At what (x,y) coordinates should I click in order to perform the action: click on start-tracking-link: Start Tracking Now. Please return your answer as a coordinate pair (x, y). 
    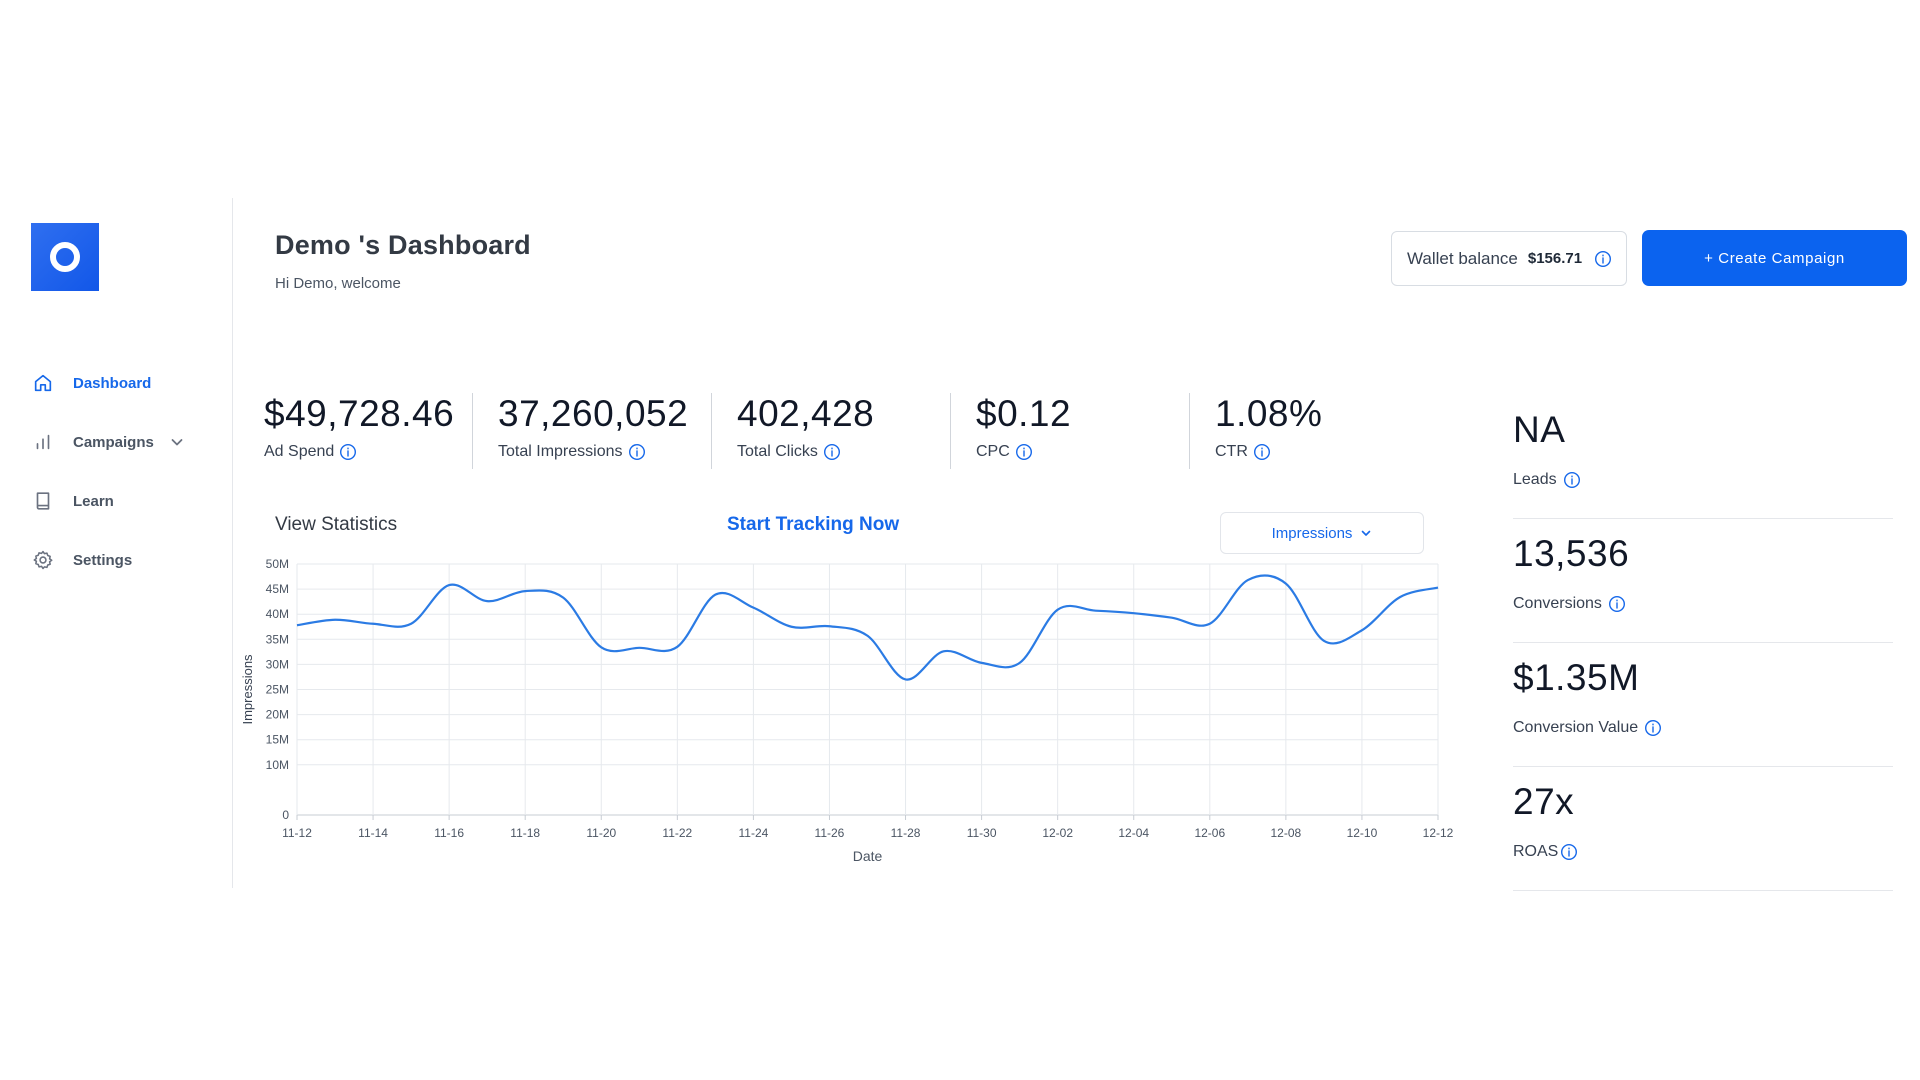
    Looking at the image, I should click on (813, 524).